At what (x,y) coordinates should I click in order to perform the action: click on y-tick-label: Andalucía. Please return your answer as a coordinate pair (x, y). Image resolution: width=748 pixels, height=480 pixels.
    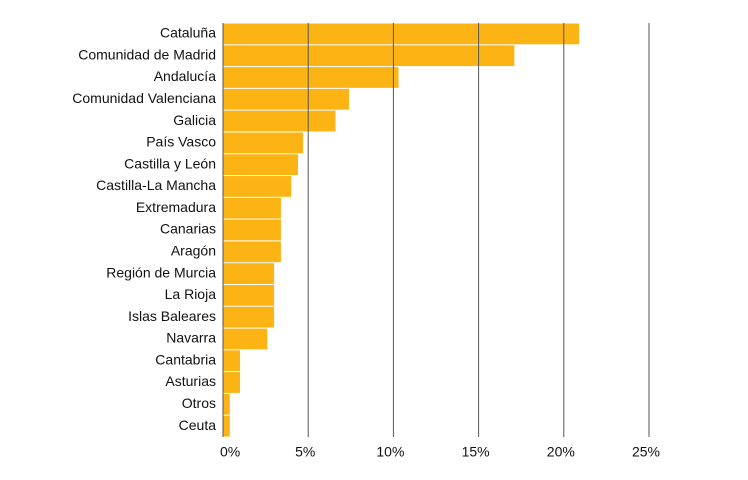
    Looking at the image, I should click on (185, 76).